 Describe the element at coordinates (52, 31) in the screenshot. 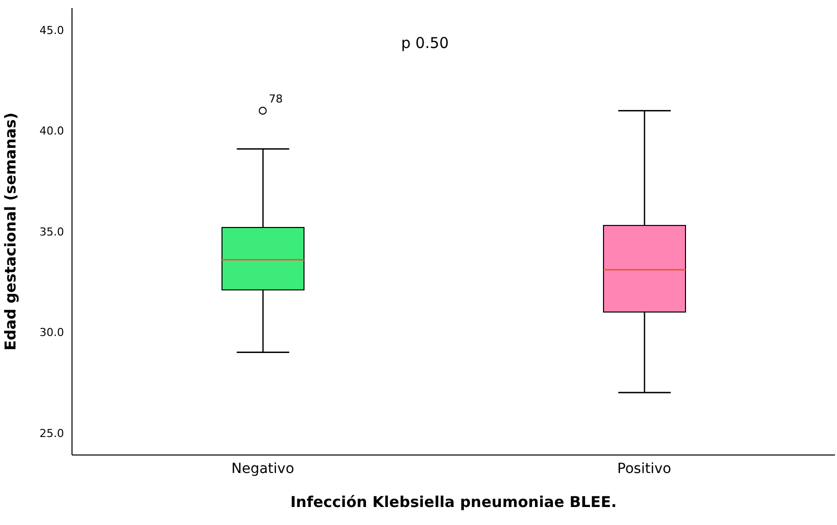

I see `y-tick-label: 45.0` at that location.